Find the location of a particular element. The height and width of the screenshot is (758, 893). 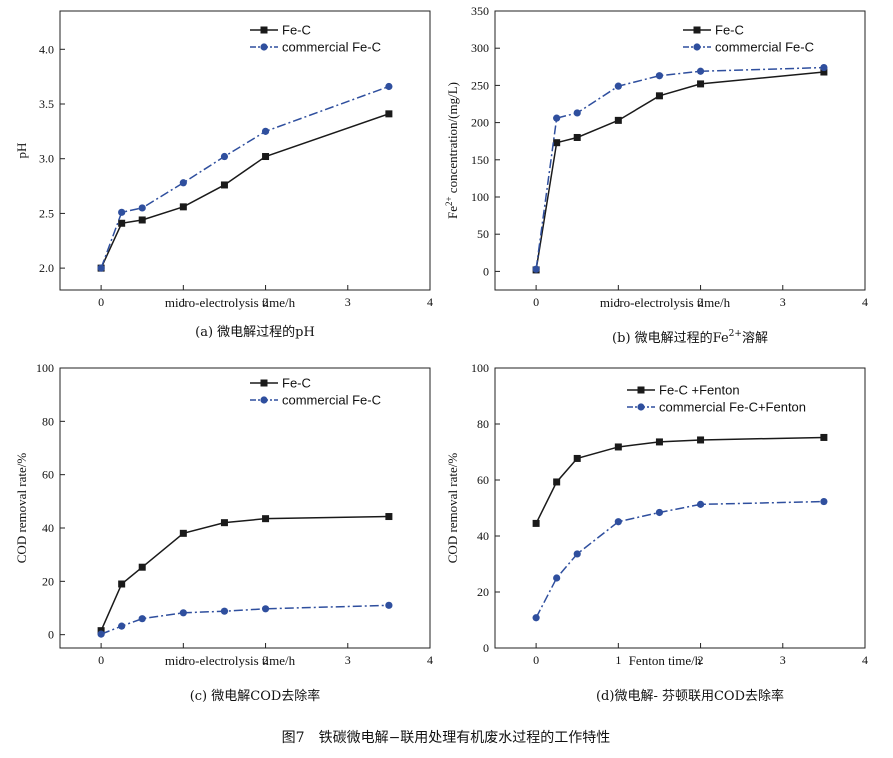

y-axis-label: Fe2+ concentration/(mg/L) is located at coordinates (452, 150).